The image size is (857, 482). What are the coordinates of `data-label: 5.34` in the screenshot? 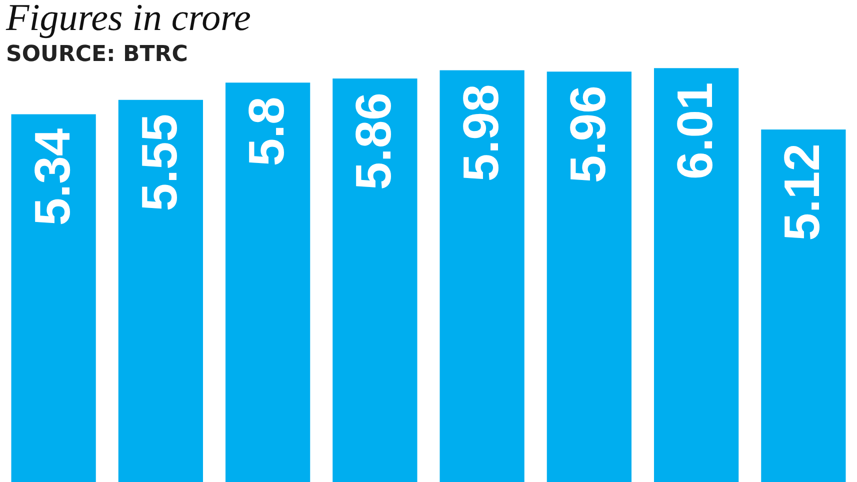 It's located at (52, 177).